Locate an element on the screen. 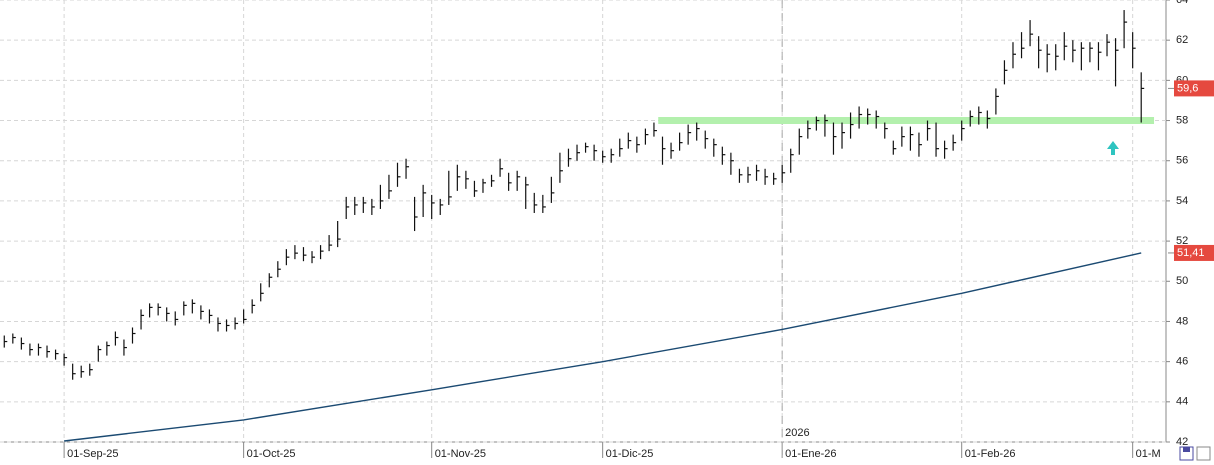 Image resolution: width=1214 pixels, height=465 pixels. y-tick-label: 58 is located at coordinates (1182, 120).